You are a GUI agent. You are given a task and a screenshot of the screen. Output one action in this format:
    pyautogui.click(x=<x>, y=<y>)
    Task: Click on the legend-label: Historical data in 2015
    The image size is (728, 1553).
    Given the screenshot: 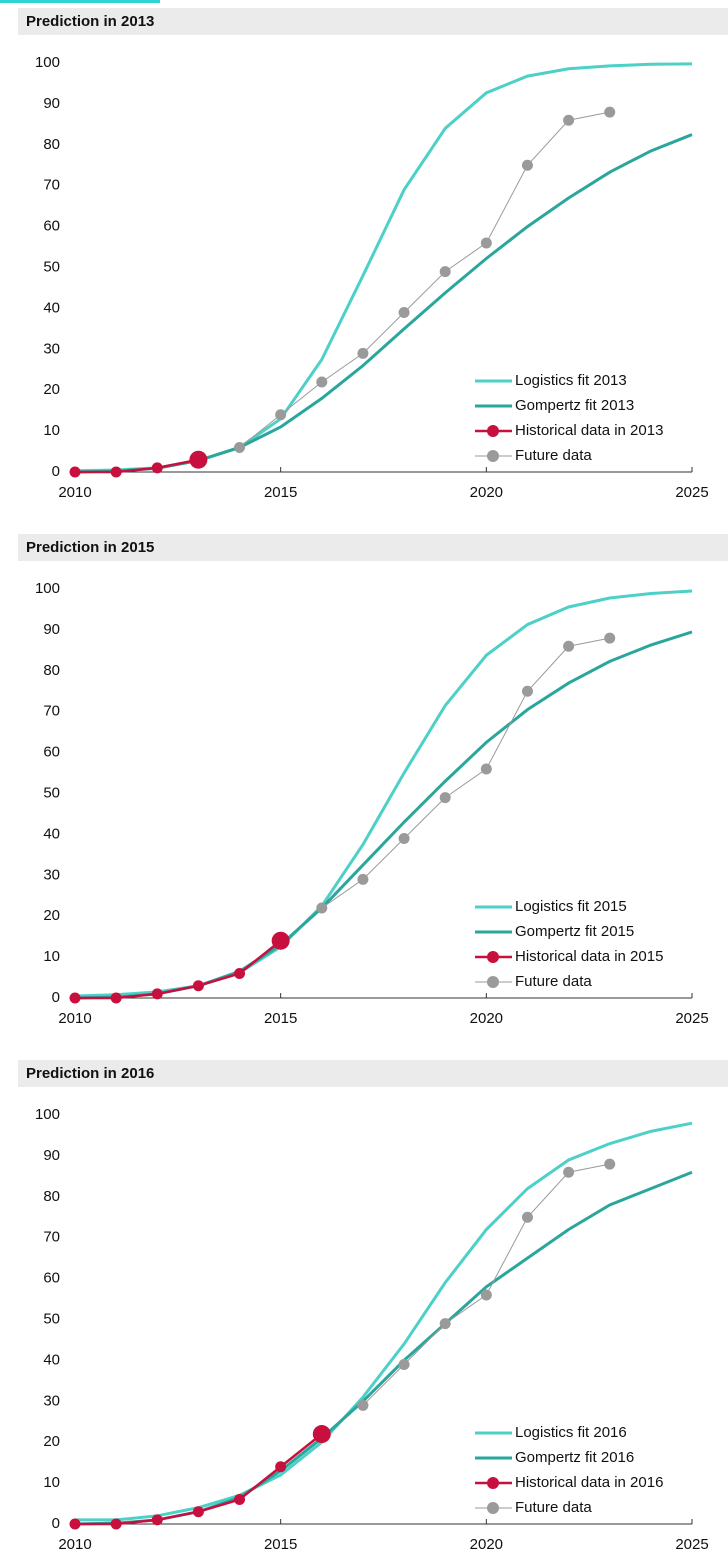 What is the action you would take?
    pyautogui.click(x=589, y=956)
    